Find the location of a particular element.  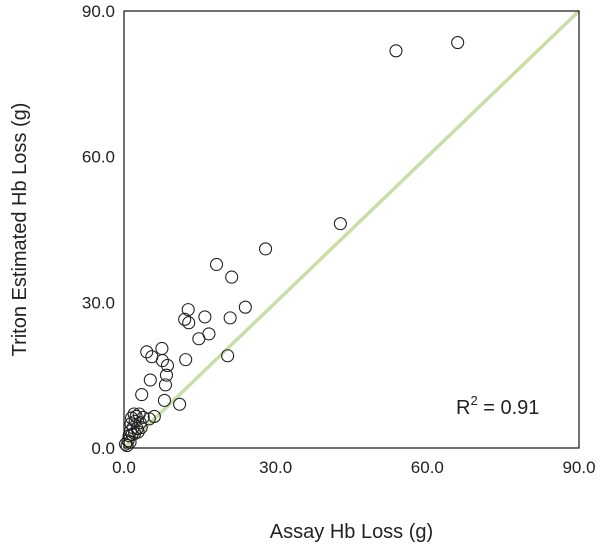

r-squared-value: = 0.91 is located at coordinates (509, 408).